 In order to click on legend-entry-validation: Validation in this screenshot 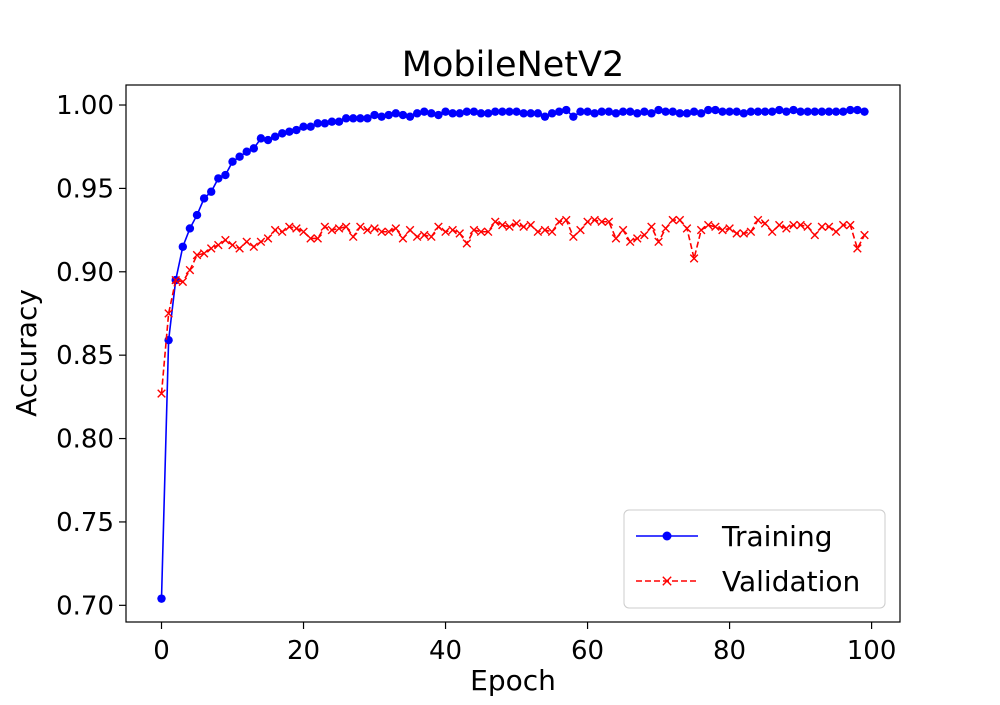, I will do `click(748, 581)`.